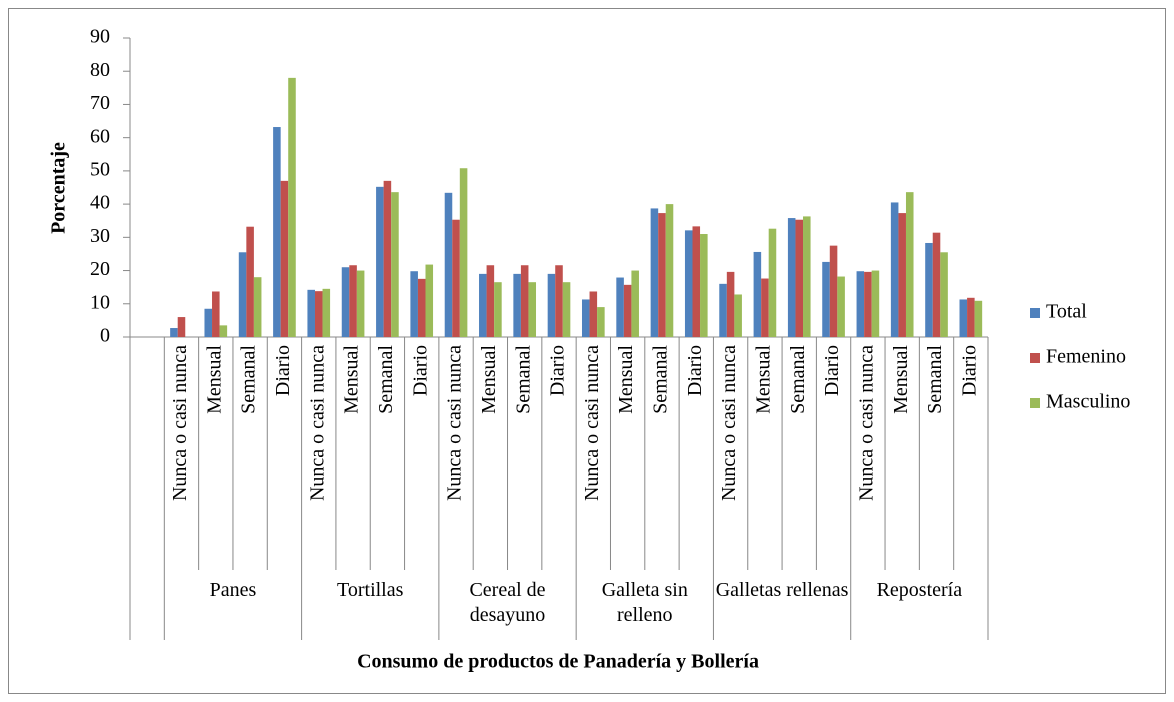 Image resolution: width=1174 pixels, height=702 pixels. I want to click on legend-label: Total, so click(1066, 312).